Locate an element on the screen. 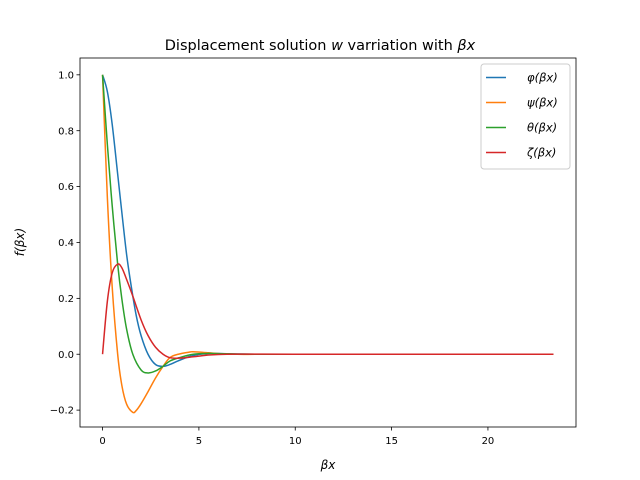 This screenshot has height=480, width=640. legend-label-4: ζ(βx) is located at coordinates (541, 153).